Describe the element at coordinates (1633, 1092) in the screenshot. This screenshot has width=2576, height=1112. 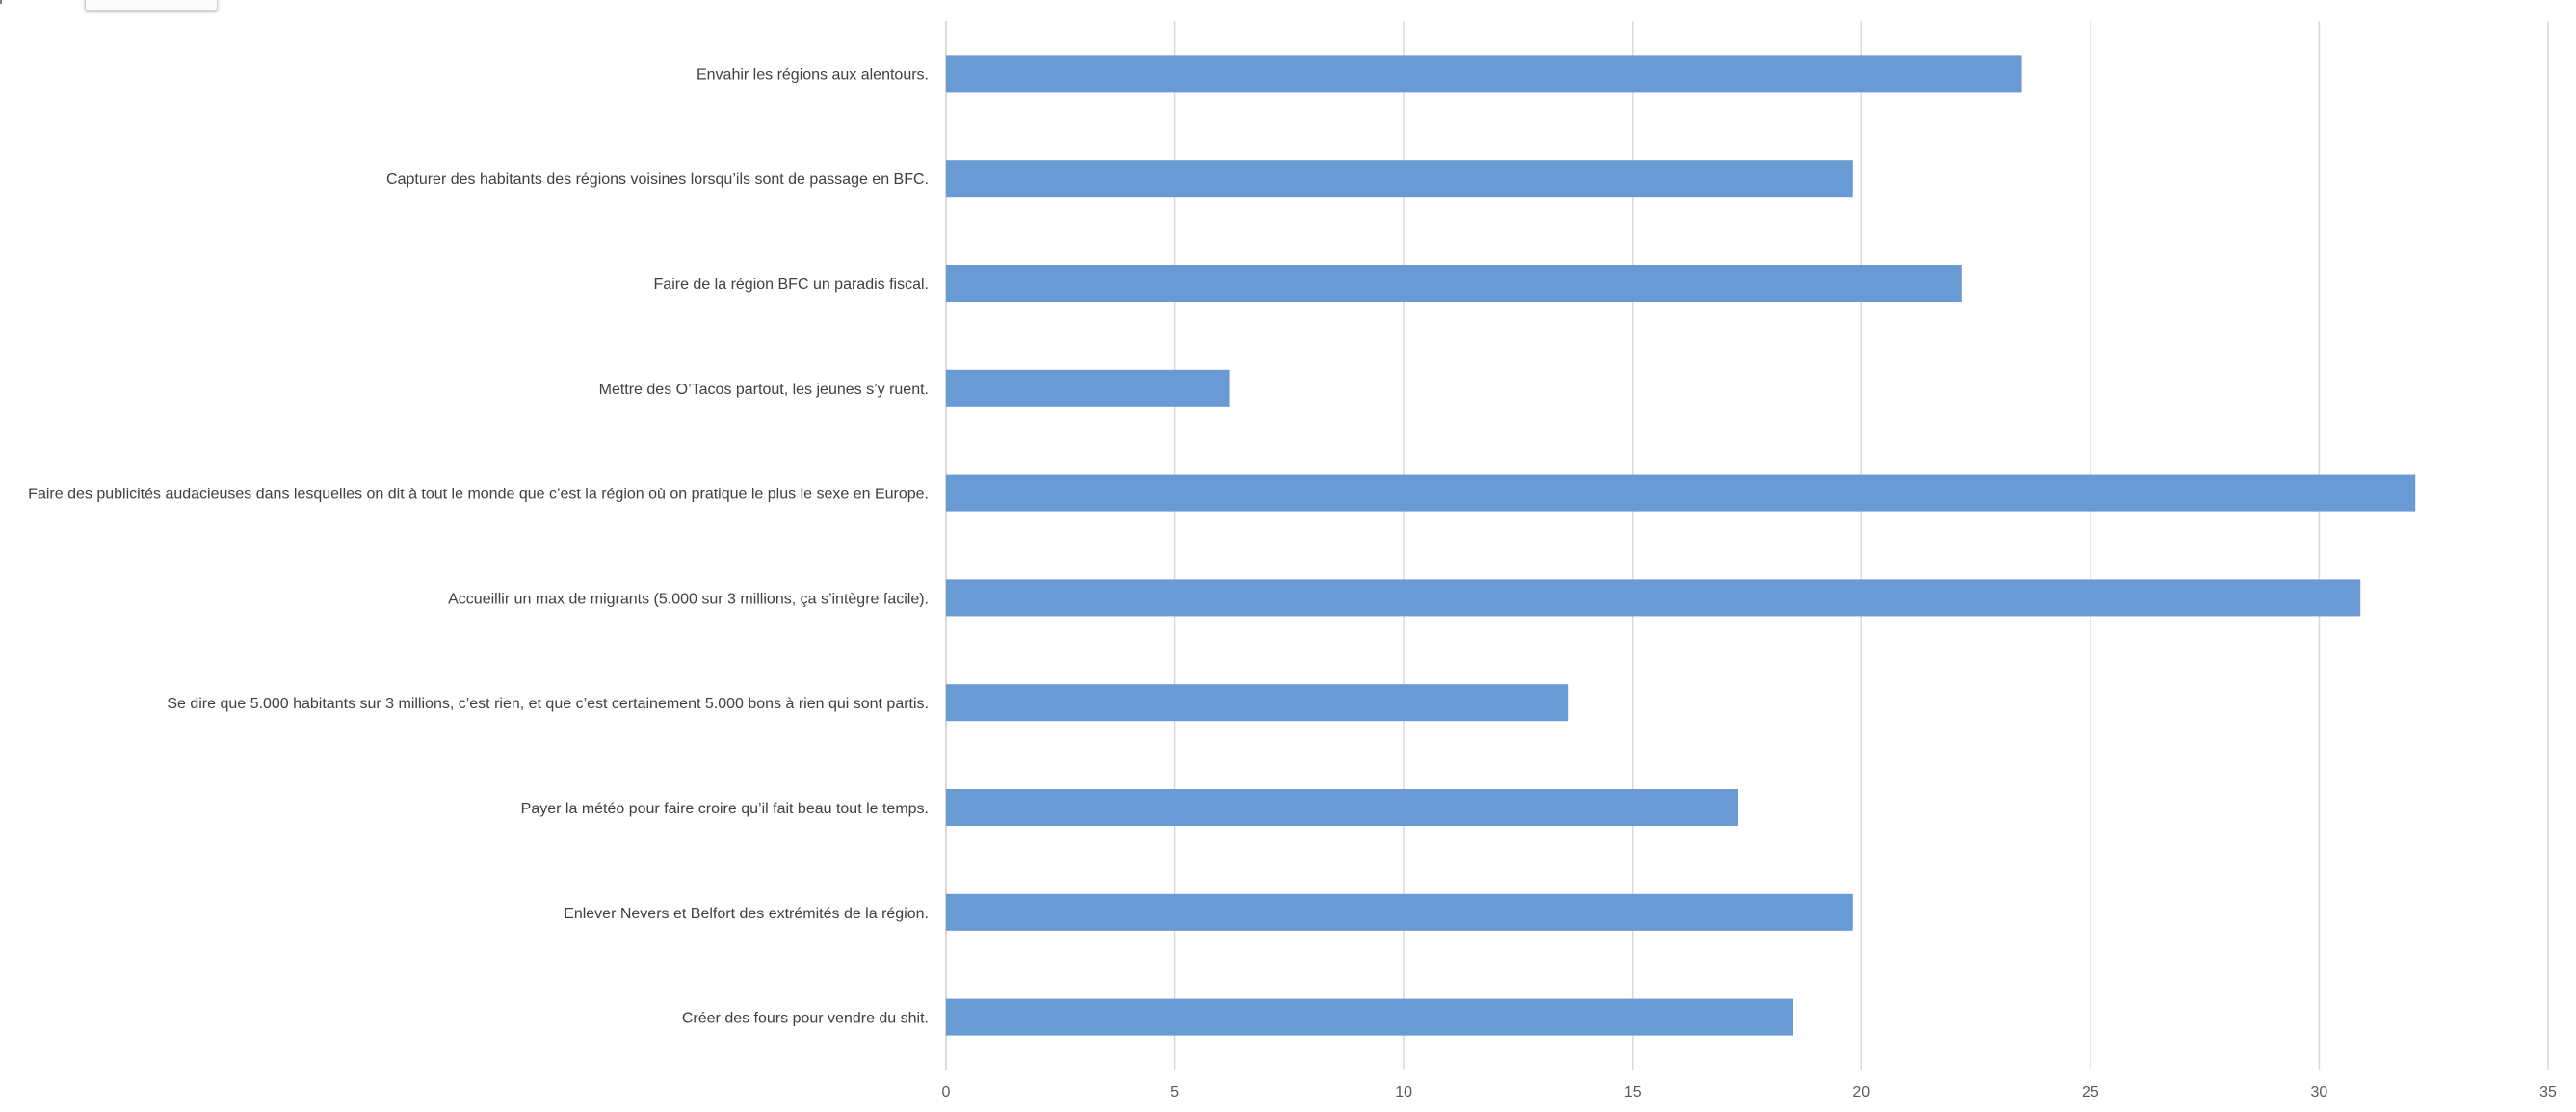
I see `x-tick-label: 15` at that location.